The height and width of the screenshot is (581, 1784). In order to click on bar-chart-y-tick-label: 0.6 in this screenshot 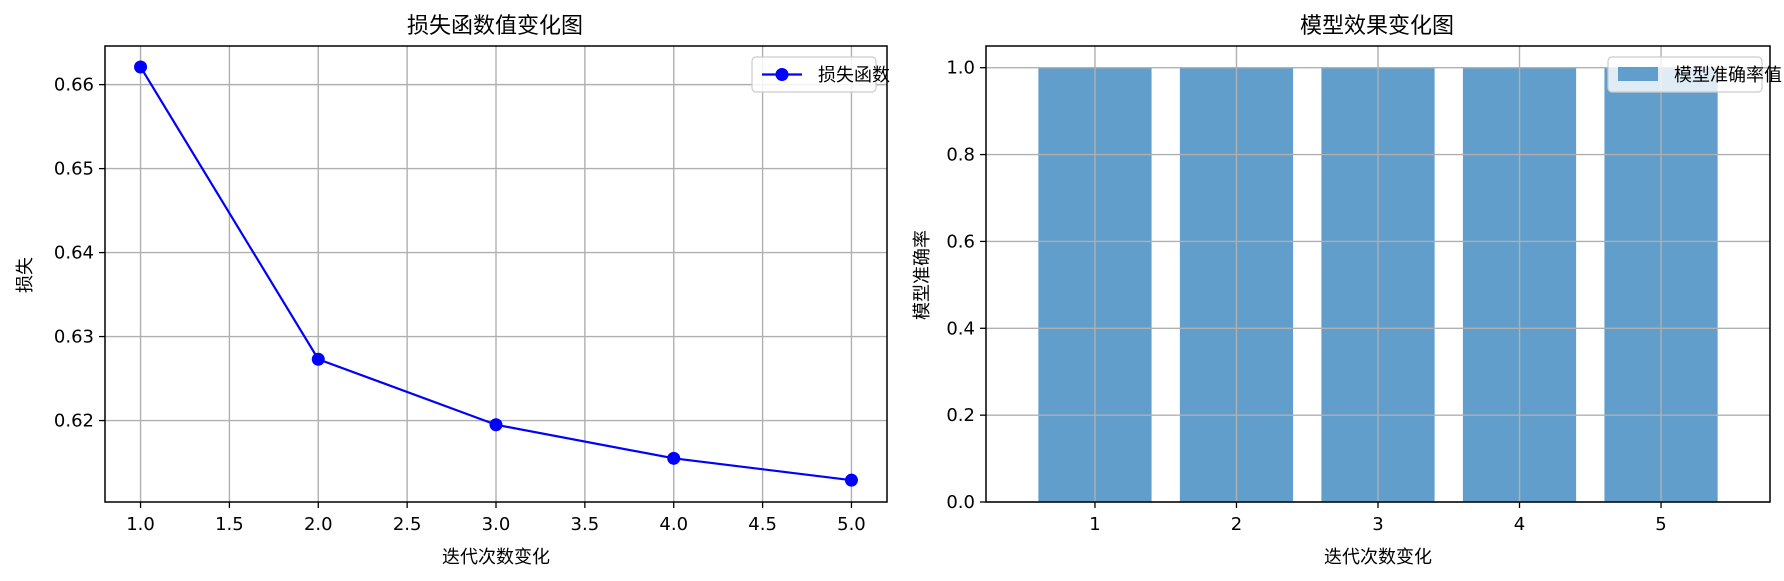, I will do `click(960, 241)`.